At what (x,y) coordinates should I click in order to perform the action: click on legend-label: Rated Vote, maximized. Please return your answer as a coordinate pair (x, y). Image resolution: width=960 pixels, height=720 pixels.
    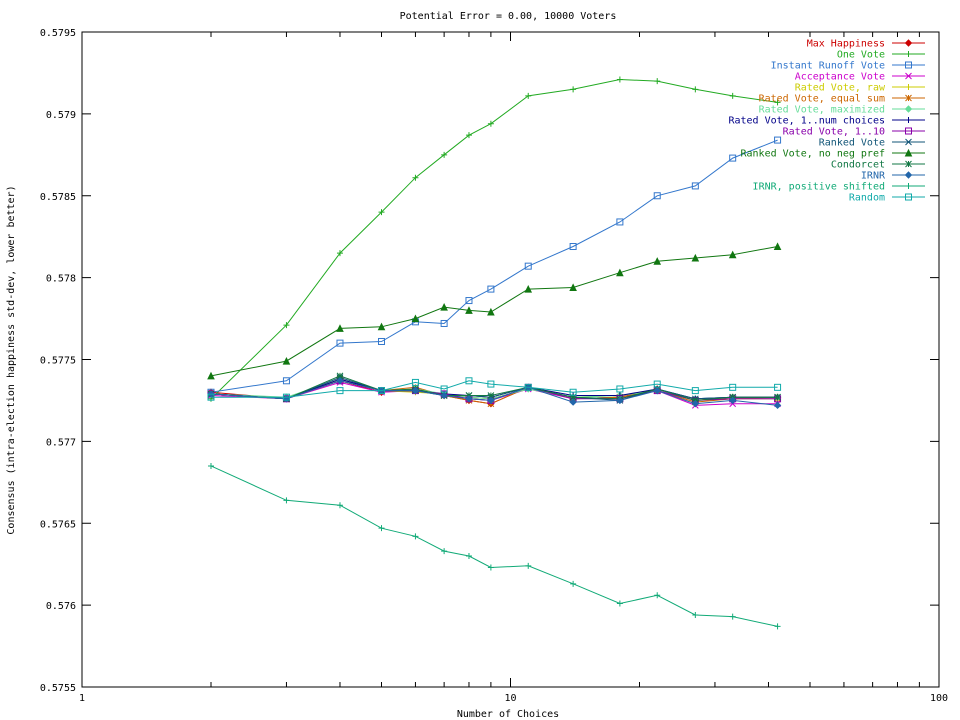
    Looking at the image, I should click on (822, 110).